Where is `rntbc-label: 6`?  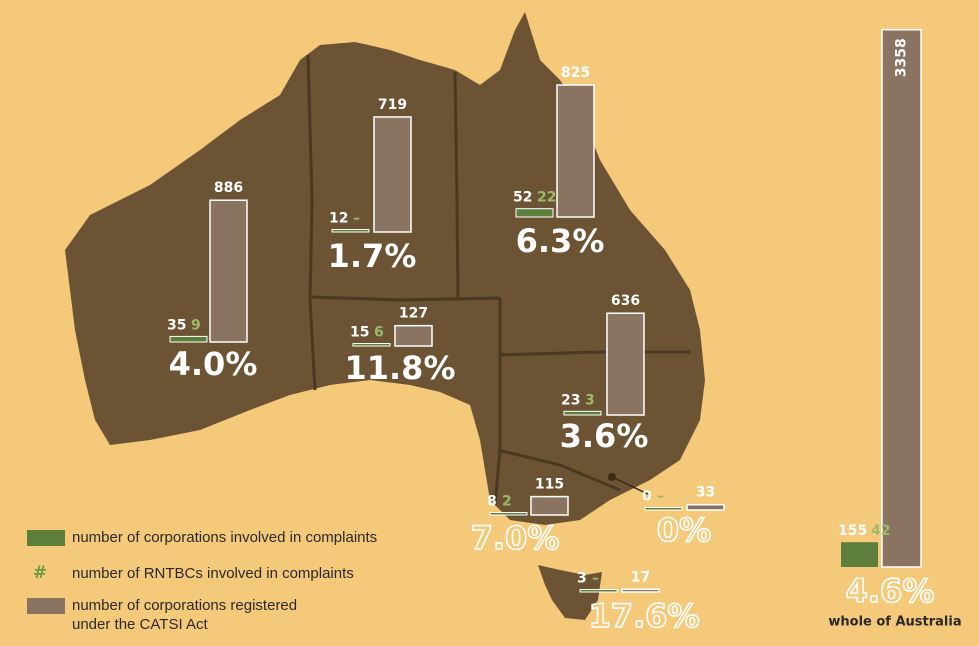 rntbc-label: 6 is located at coordinates (379, 333).